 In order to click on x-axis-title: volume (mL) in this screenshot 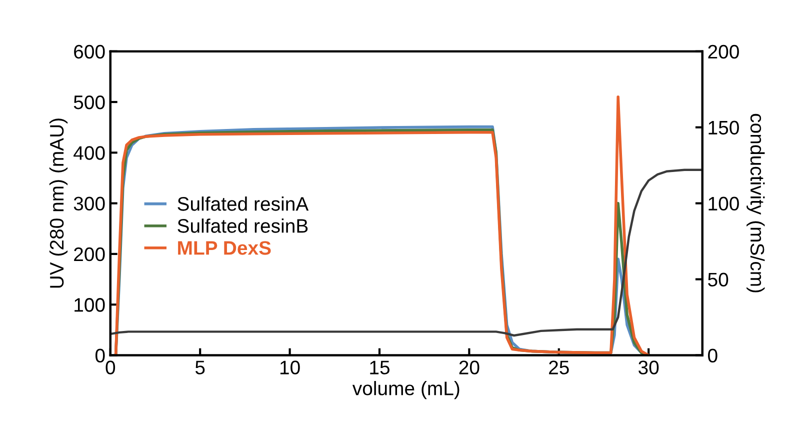, I will do `click(406, 390)`.